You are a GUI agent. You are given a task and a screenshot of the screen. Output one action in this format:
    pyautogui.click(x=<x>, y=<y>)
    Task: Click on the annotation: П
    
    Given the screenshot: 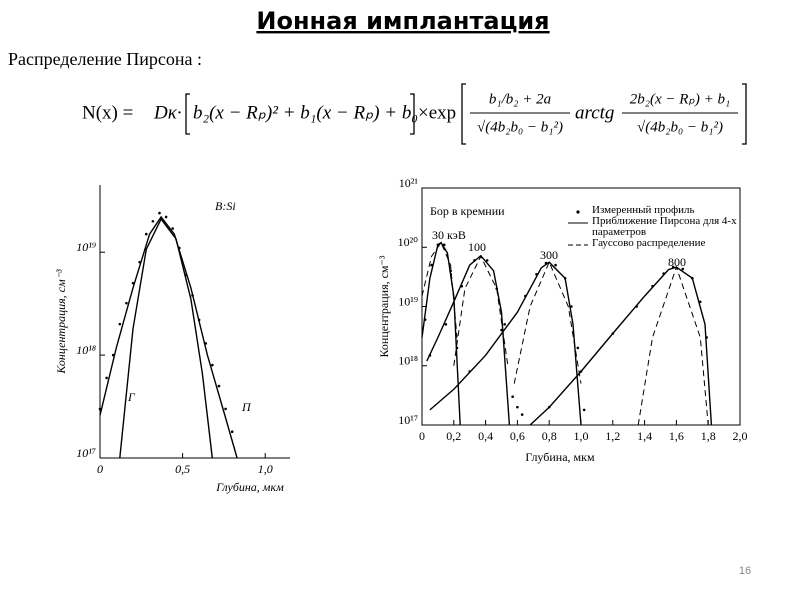 What is the action you would take?
    pyautogui.click(x=246, y=407)
    